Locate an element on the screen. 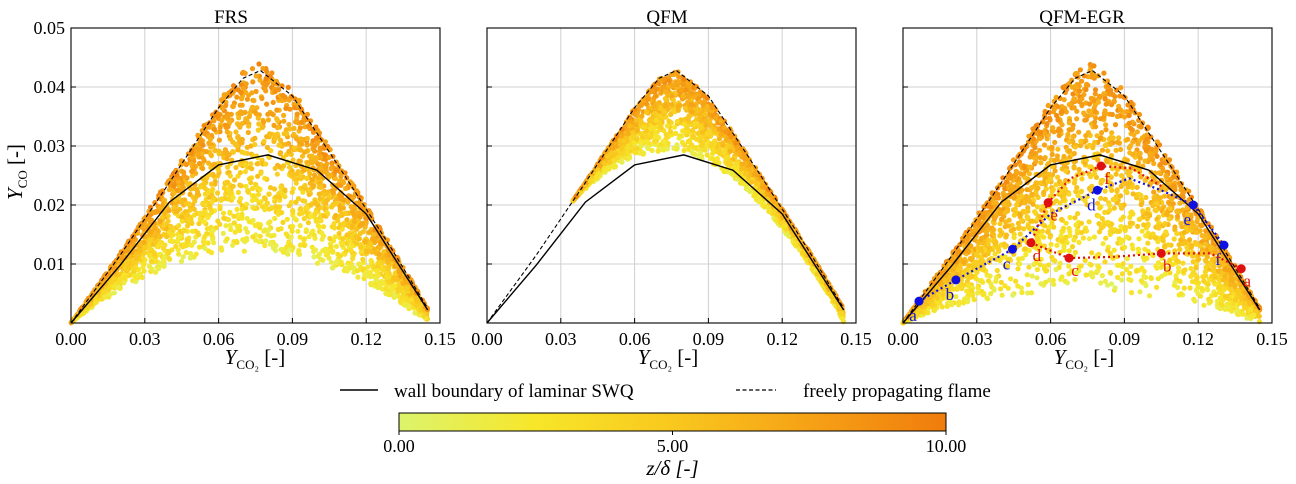  y-tick-label: 0.04 is located at coordinates (50, 87).